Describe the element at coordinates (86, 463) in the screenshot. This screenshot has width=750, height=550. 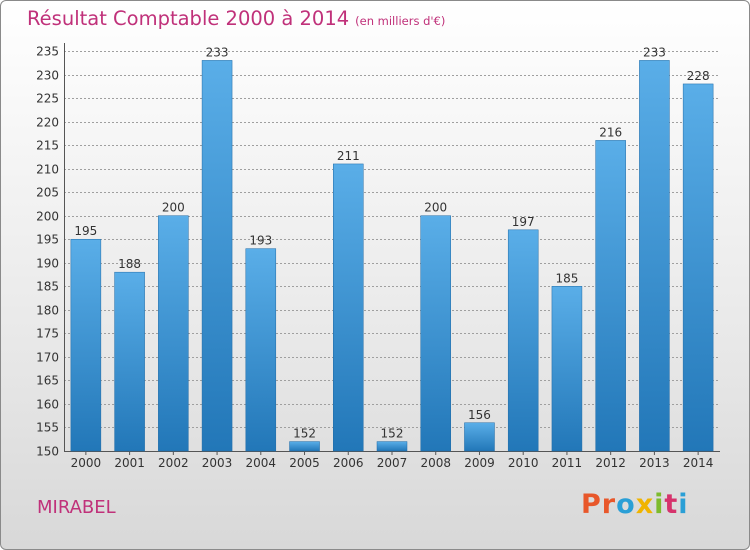
I see `x-tick-label-2000: 2000` at that location.